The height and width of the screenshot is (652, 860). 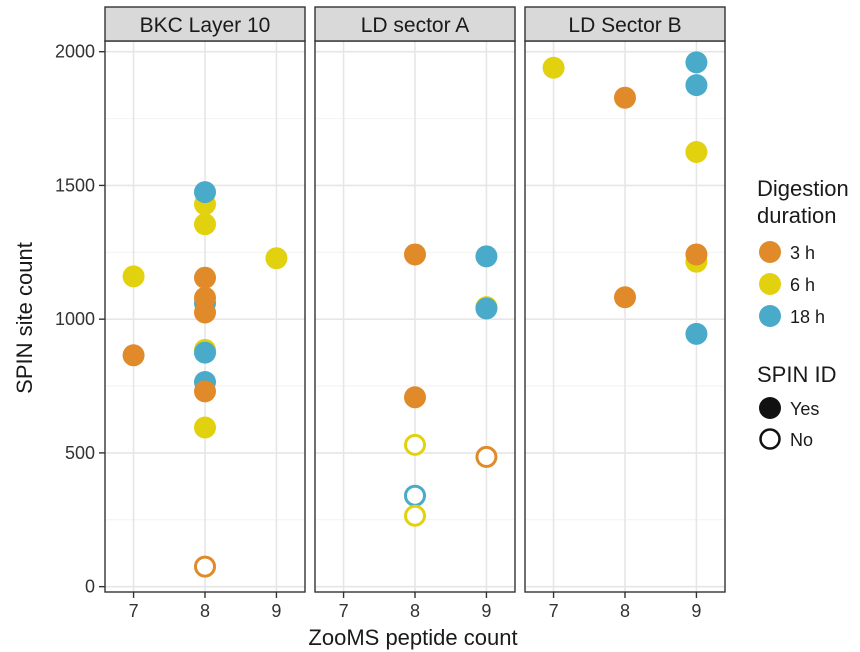 What do you see at coordinates (789, 423) in the screenshot?
I see `legend-shape-items: Yes No` at bounding box center [789, 423].